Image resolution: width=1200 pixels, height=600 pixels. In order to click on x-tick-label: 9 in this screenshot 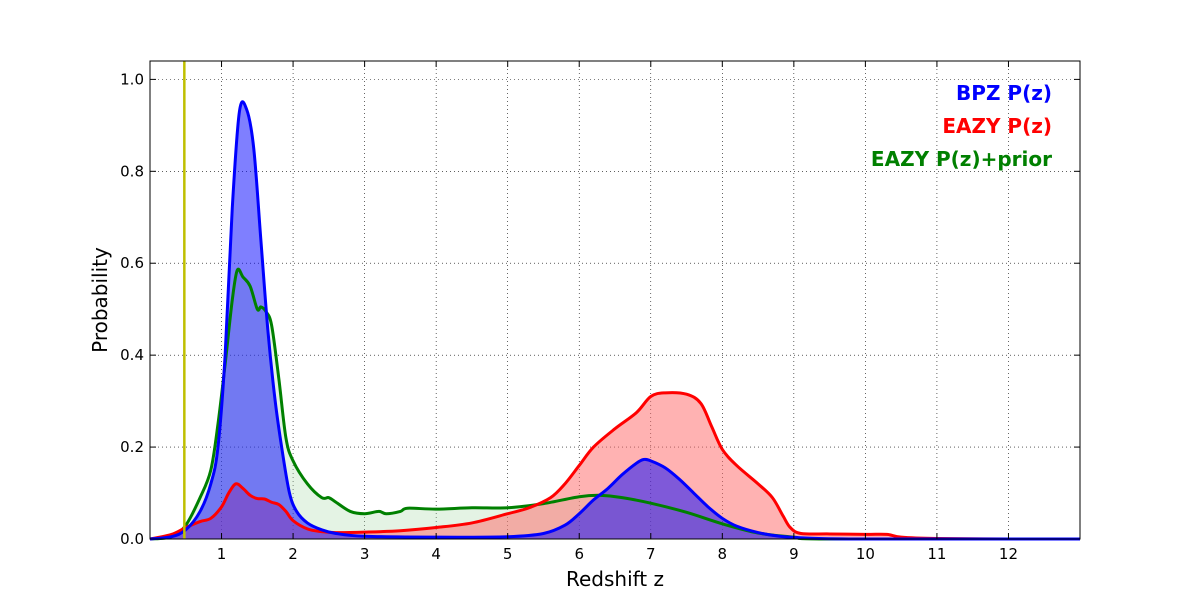, I will do `click(794, 554)`.